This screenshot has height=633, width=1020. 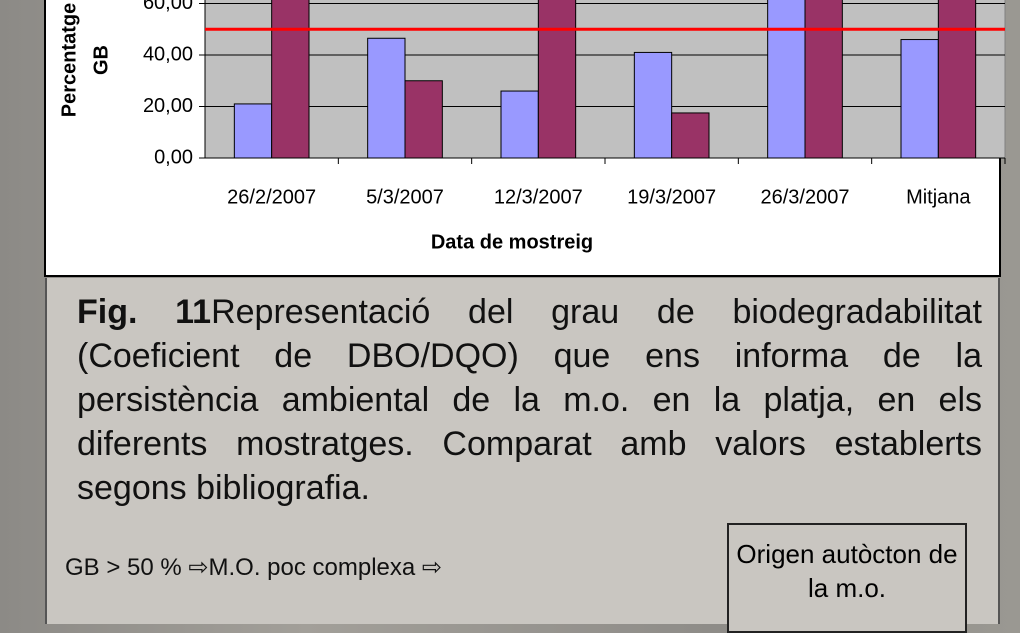 What do you see at coordinates (144, 312) in the screenshot?
I see `caption-label: Fig. 11` at bounding box center [144, 312].